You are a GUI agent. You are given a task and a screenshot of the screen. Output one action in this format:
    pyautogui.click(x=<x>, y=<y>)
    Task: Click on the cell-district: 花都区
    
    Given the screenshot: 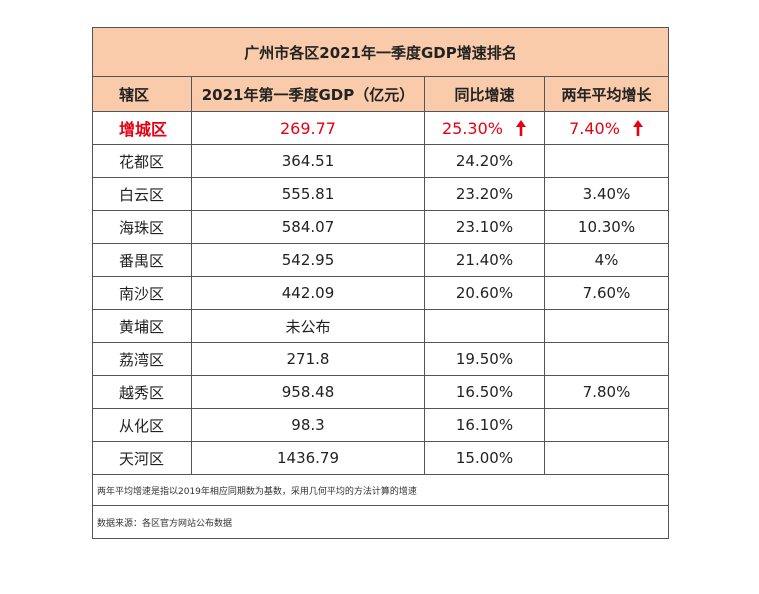 What is the action you would take?
    pyautogui.click(x=142, y=161)
    